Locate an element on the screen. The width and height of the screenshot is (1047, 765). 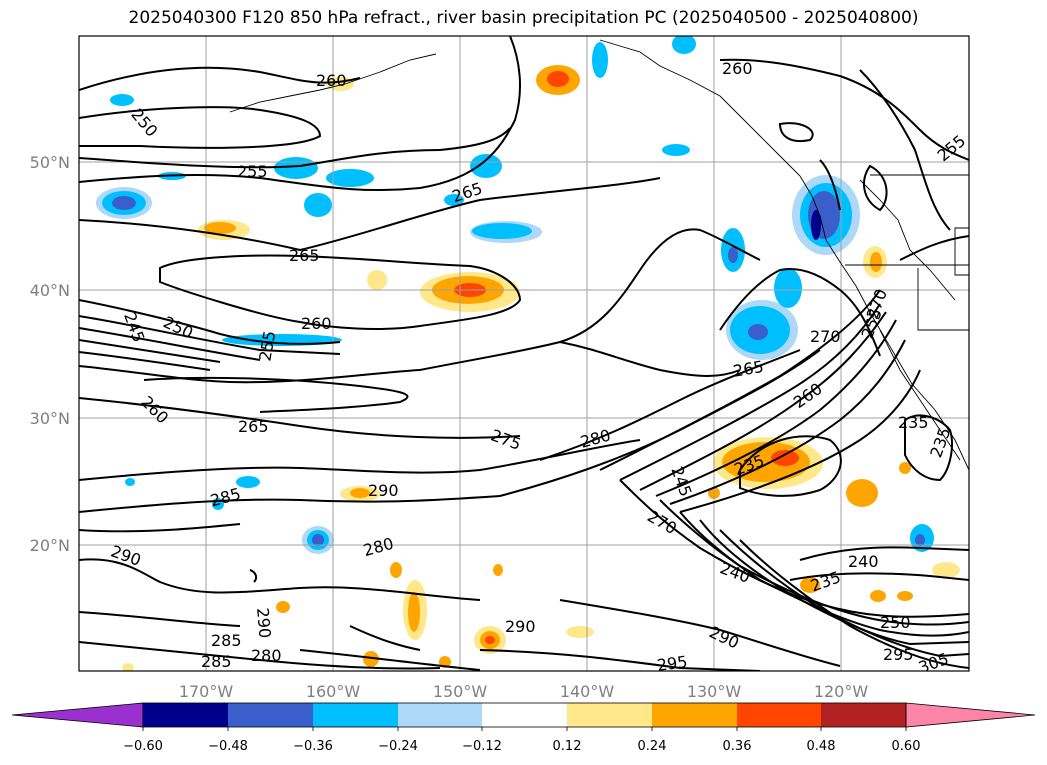
colorbar-tick-label: −0.48 is located at coordinates (228, 746).